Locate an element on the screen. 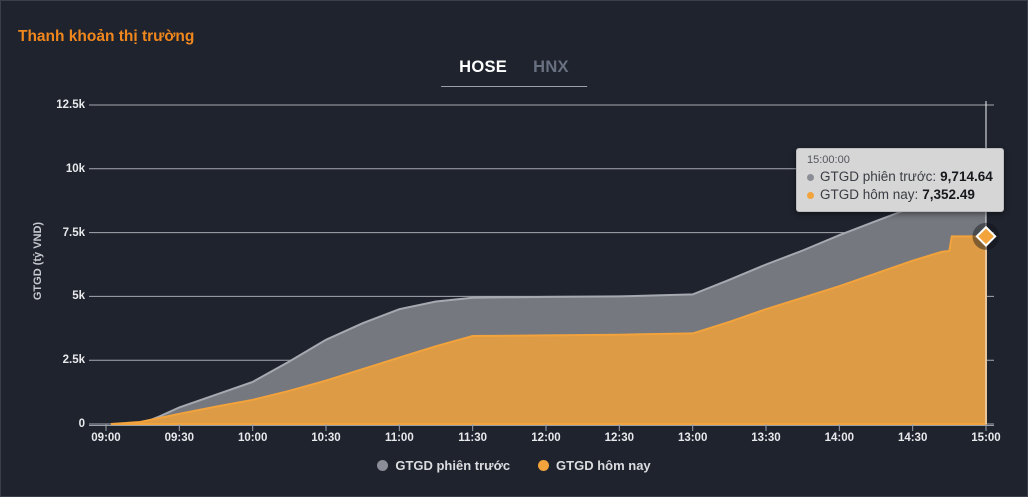 This screenshot has height=497, width=1028. legend-dot-prev-icon is located at coordinates (383, 465).